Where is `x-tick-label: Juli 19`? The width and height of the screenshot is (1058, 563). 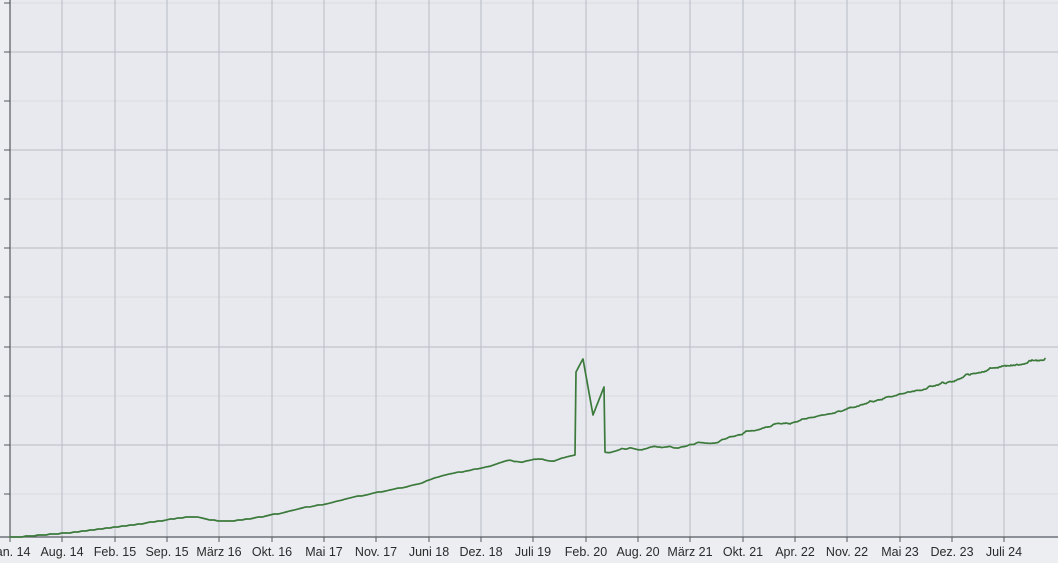 x-tick-label: Juli 19 is located at coordinates (533, 552).